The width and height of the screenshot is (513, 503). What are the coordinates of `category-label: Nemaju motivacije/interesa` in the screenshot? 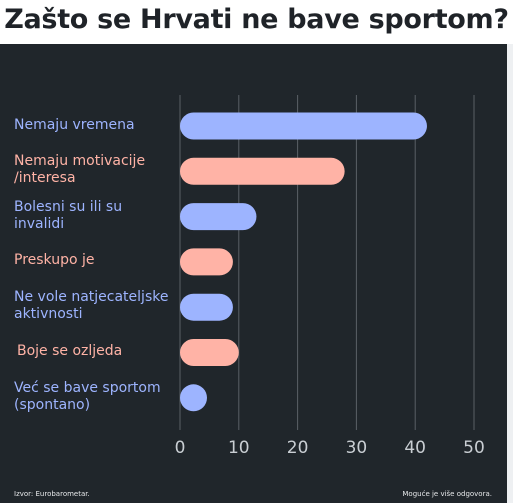 It's located at (95, 170).